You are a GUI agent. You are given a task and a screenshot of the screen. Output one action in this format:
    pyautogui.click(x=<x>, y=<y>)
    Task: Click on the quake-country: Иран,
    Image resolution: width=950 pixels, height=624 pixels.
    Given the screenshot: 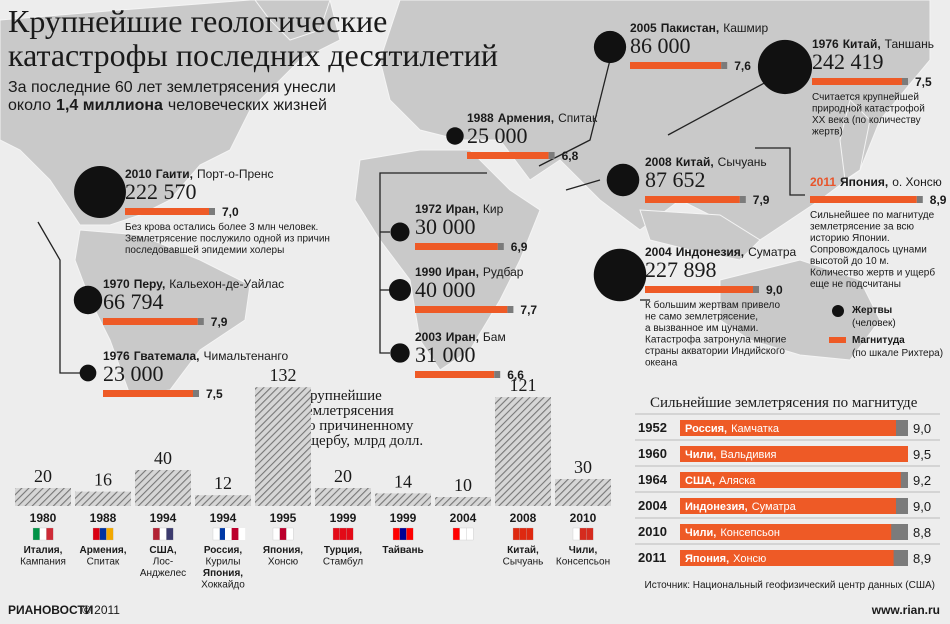 What is the action you would take?
    pyautogui.click(x=462, y=272)
    